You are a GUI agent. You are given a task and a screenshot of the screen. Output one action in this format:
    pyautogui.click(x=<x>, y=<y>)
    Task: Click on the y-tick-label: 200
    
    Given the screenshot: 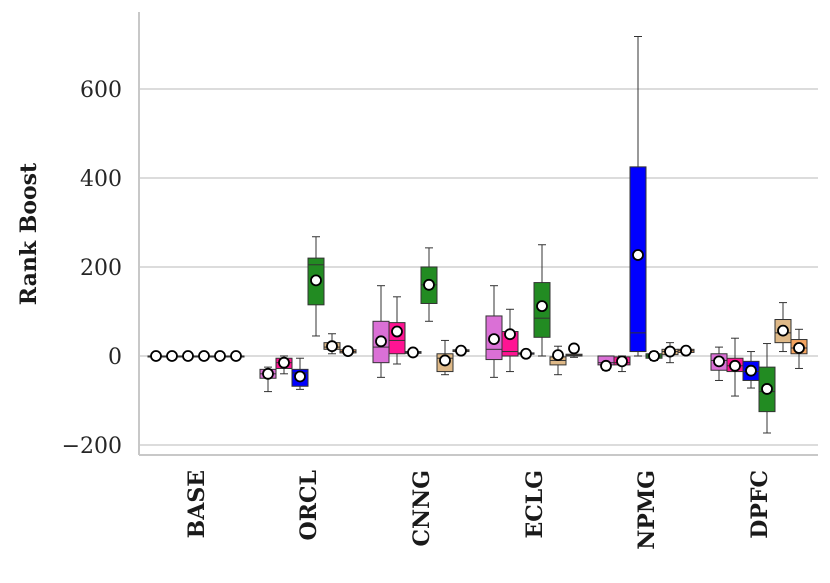 What is the action you would take?
    pyautogui.click(x=101, y=268)
    